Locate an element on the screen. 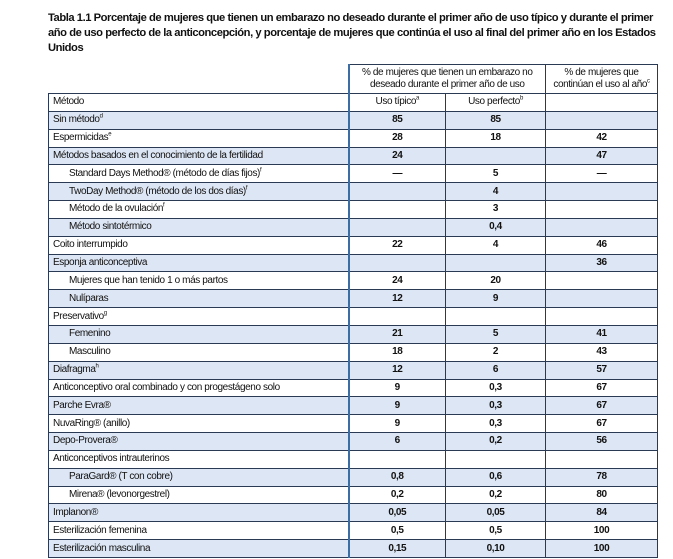 This screenshot has height=559, width=673. continuation-cell: 36 is located at coordinates (601, 263).